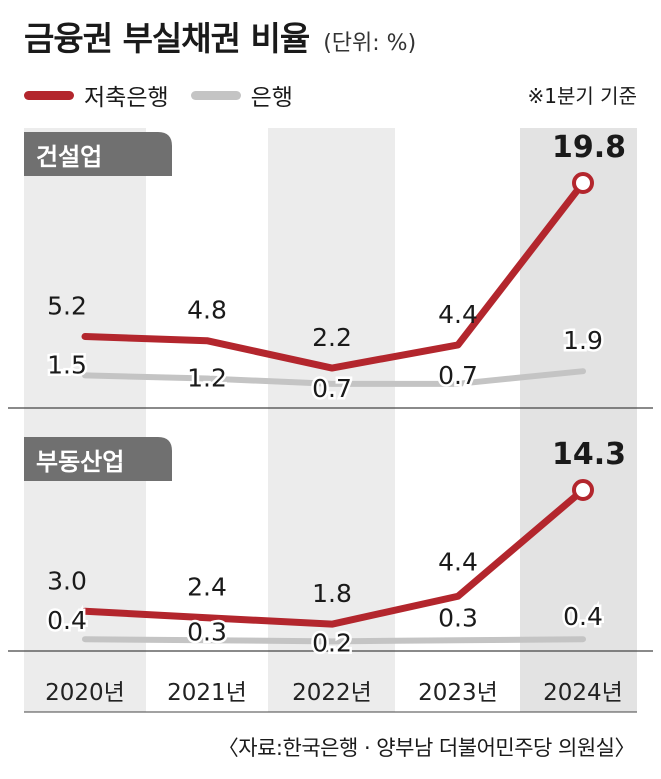 The height and width of the screenshot is (779, 661). Describe the element at coordinates (589, 454) in the screenshot. I see `panel-2-savings-value-label: 14.3` at that location.